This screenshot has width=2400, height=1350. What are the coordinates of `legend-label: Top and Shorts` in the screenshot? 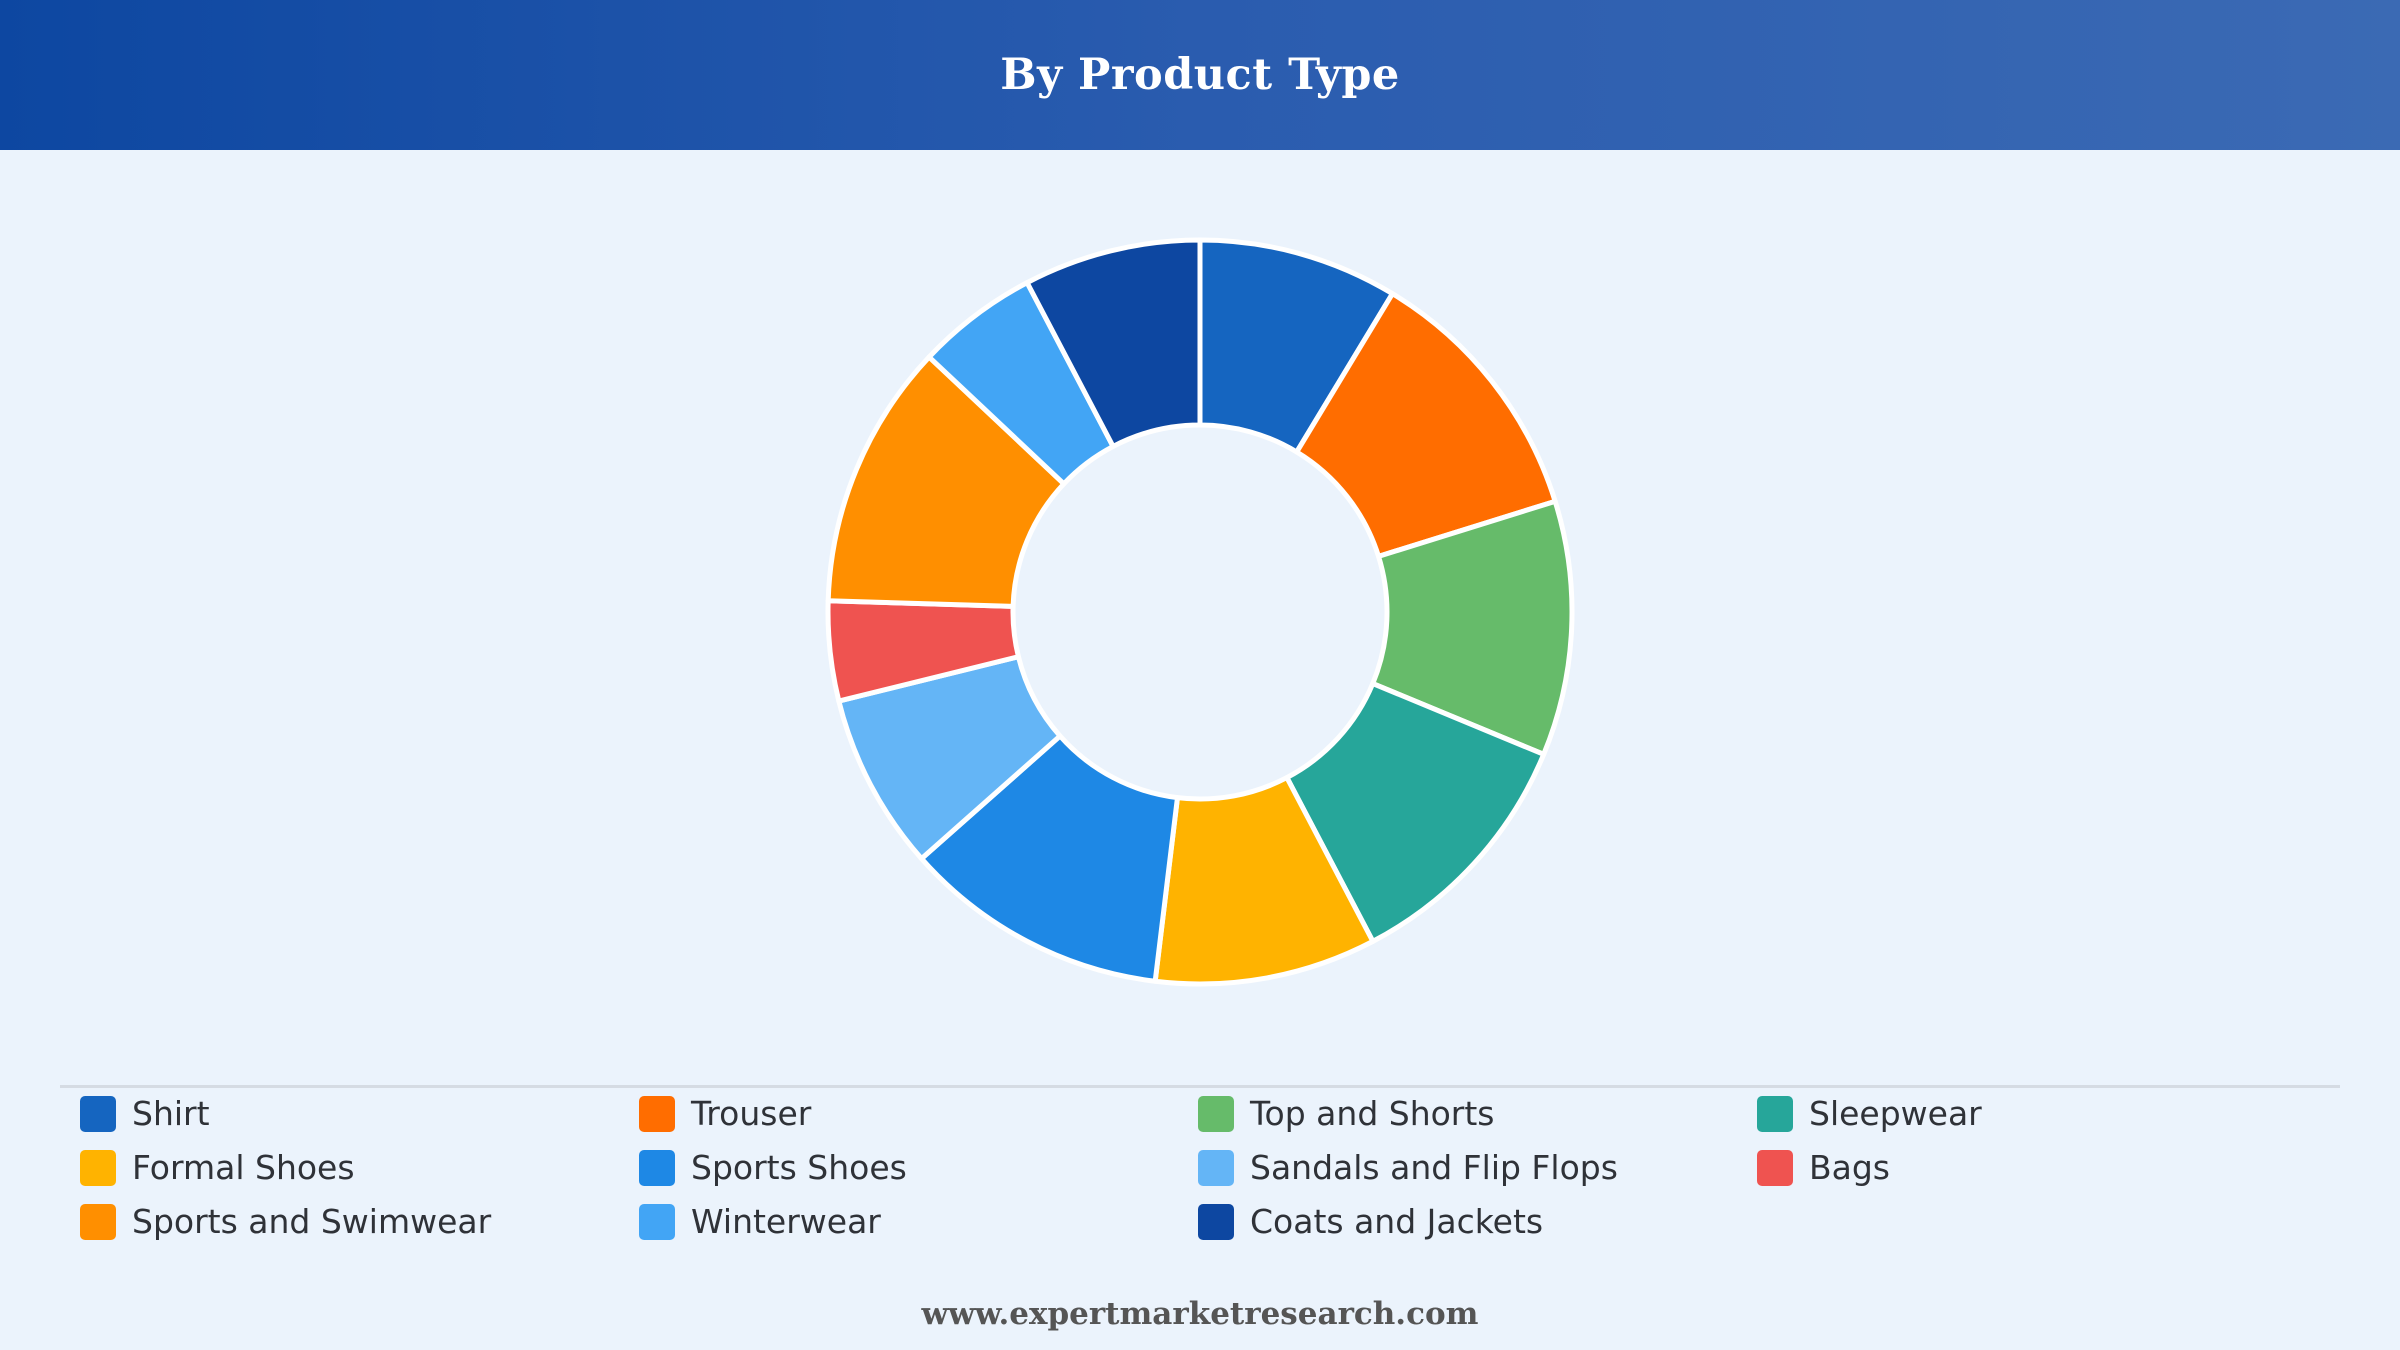 It's located at (1372, 1113).